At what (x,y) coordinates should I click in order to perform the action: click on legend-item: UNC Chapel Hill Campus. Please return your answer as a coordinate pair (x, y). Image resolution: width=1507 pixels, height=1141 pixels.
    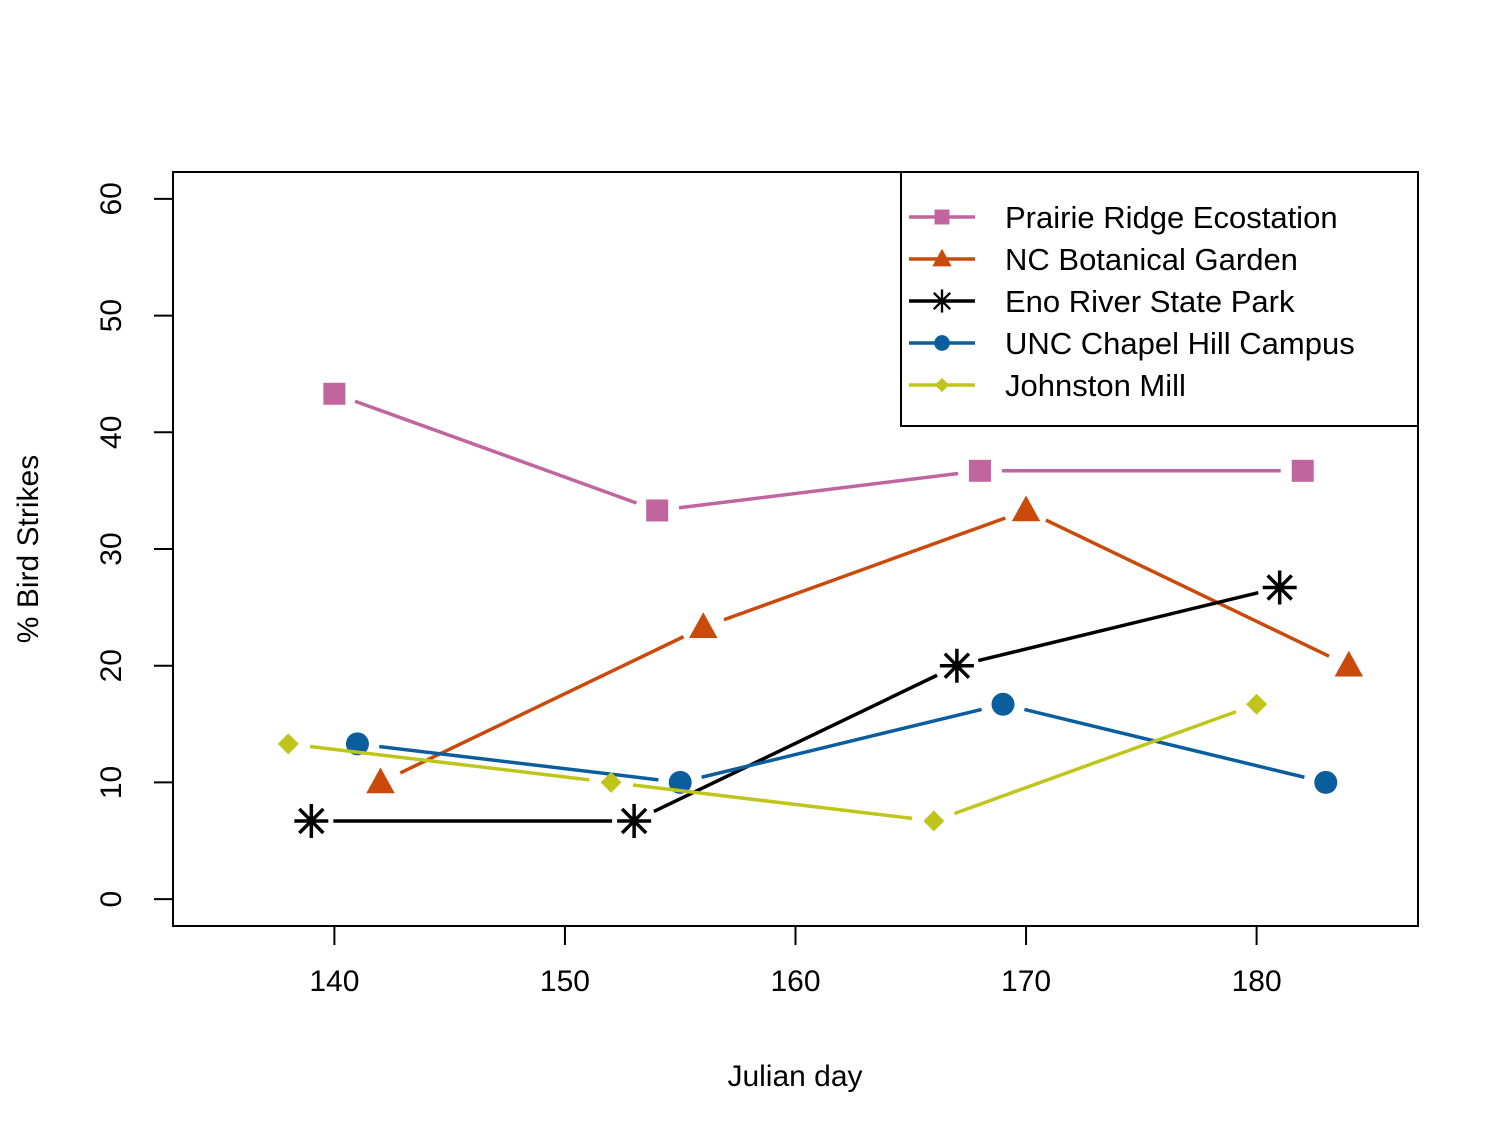
    Looking at the image, I should click on (1132, 343).